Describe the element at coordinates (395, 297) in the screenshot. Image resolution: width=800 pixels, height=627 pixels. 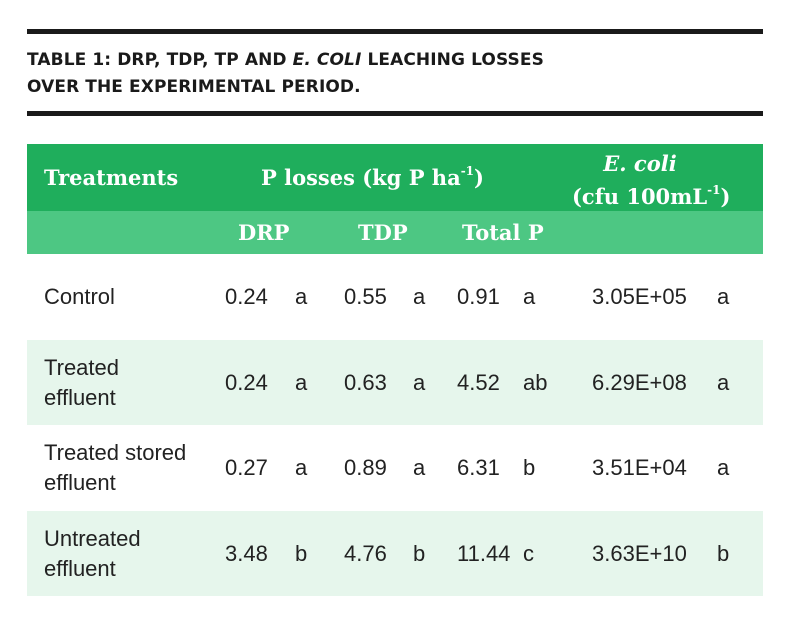
I see `table-row: Control 0.24 a 0.55 a 0.91 a 3.05E+05 a` at that location.